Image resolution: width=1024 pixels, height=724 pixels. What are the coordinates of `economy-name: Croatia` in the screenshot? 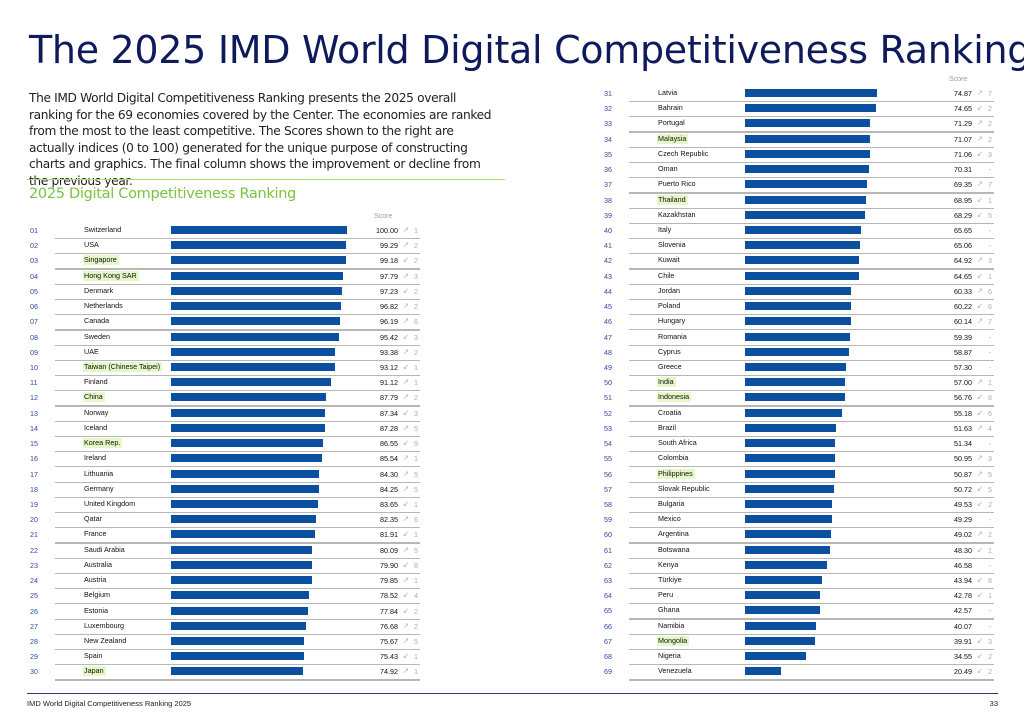 It's located at (670, 412).